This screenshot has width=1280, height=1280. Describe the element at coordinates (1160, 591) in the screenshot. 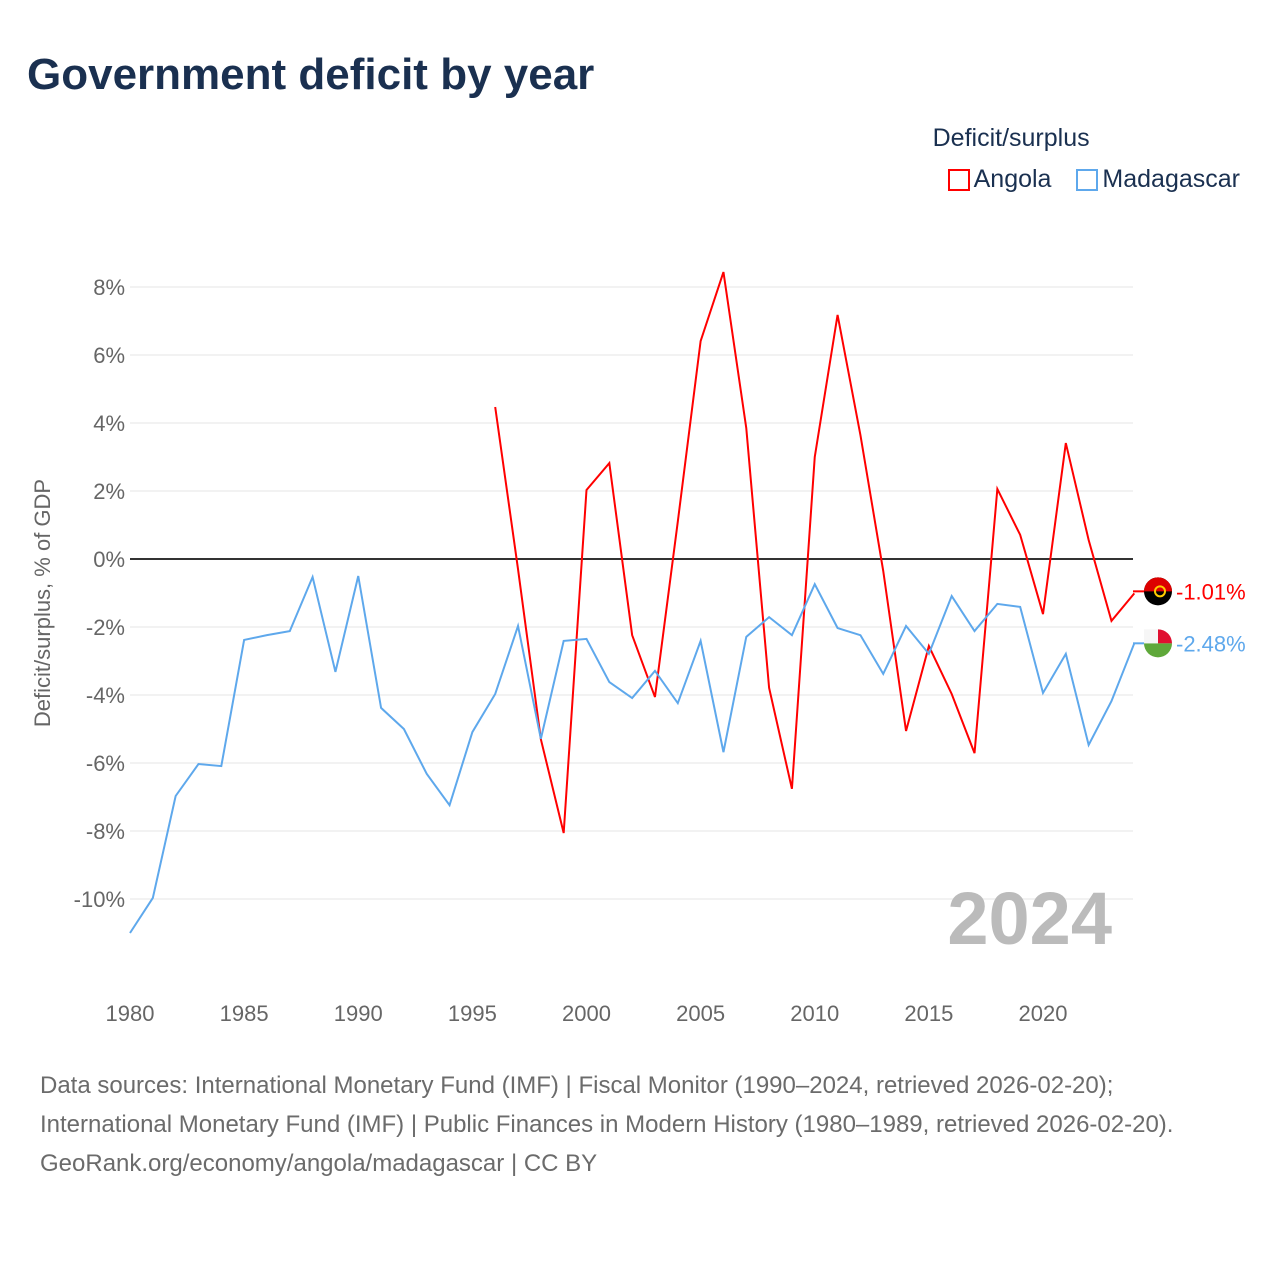

I see `flag-emblem` at that location.